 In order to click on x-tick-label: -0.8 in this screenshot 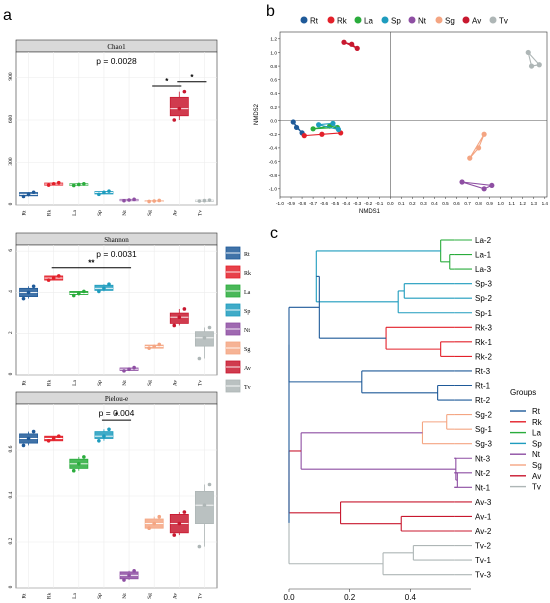, I will do `click(302, 203)`.